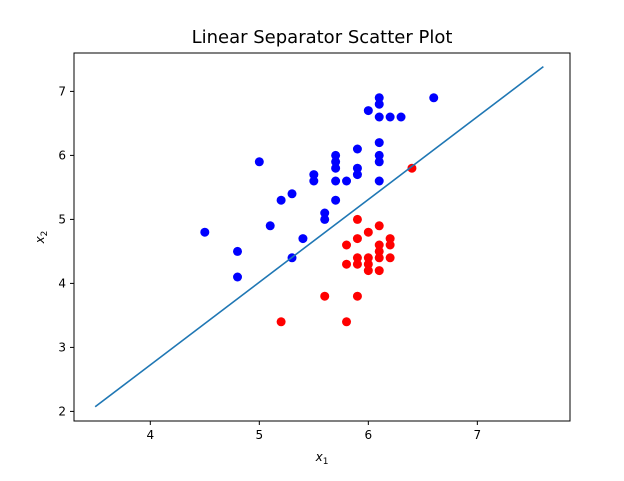 This screenshot has width=624, height=481. What do you see at coordinates (62, 347) in the screenshot?
I see `y-tick-label-3: 3` at bounding box center [62, 347].